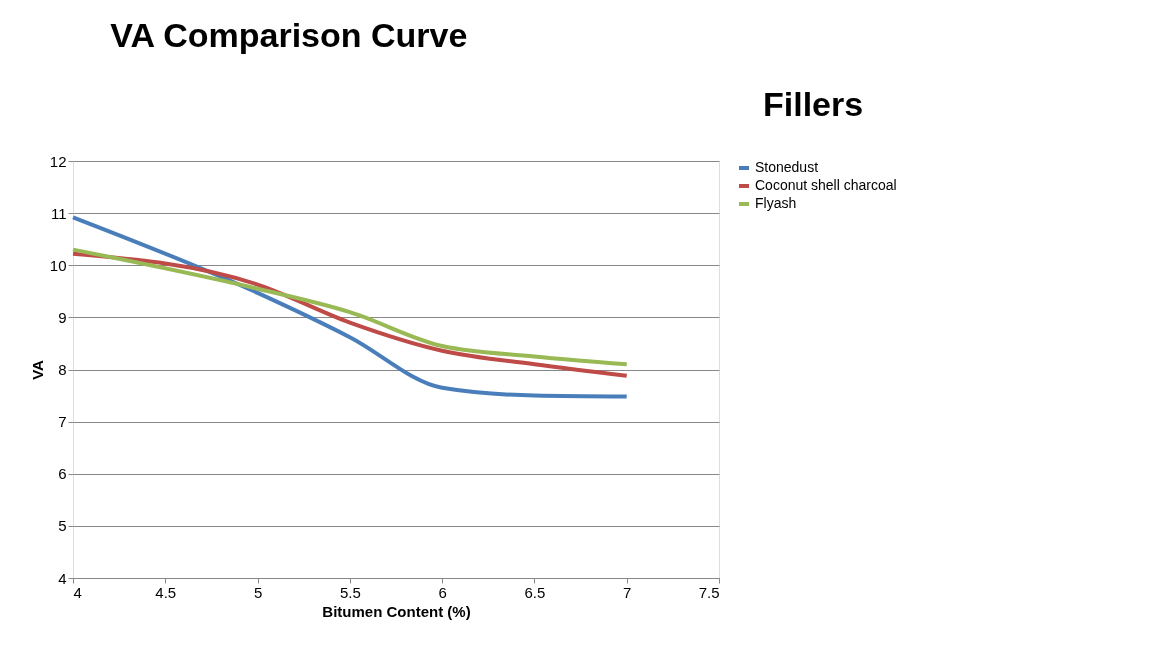 The height and width of the screenshot is (654, 1164). What do you see at coordinates (813, 104) in the screenshot?
I see `text: Fillers` at bounding box center [813, 104].